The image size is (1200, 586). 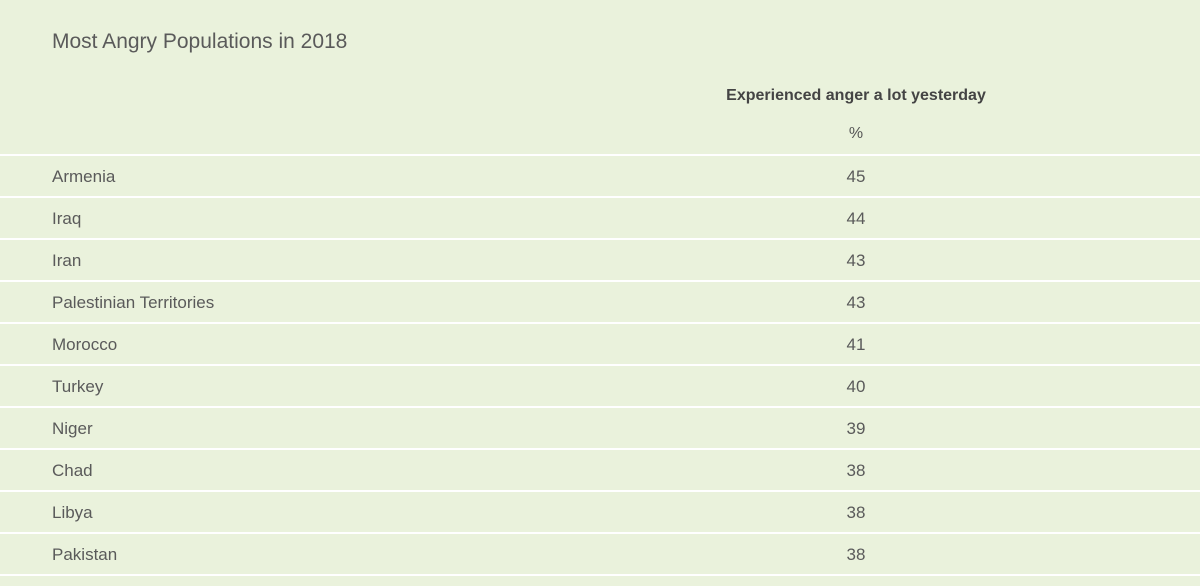 What do you see at coordinates (856, 428) in the screenshot?
I see `row-value: 39` at bounding box center [856, 428].